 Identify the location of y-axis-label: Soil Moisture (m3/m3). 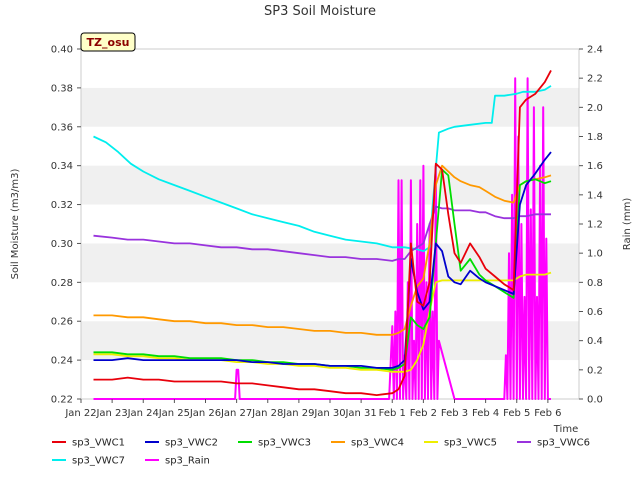
(15, 224).